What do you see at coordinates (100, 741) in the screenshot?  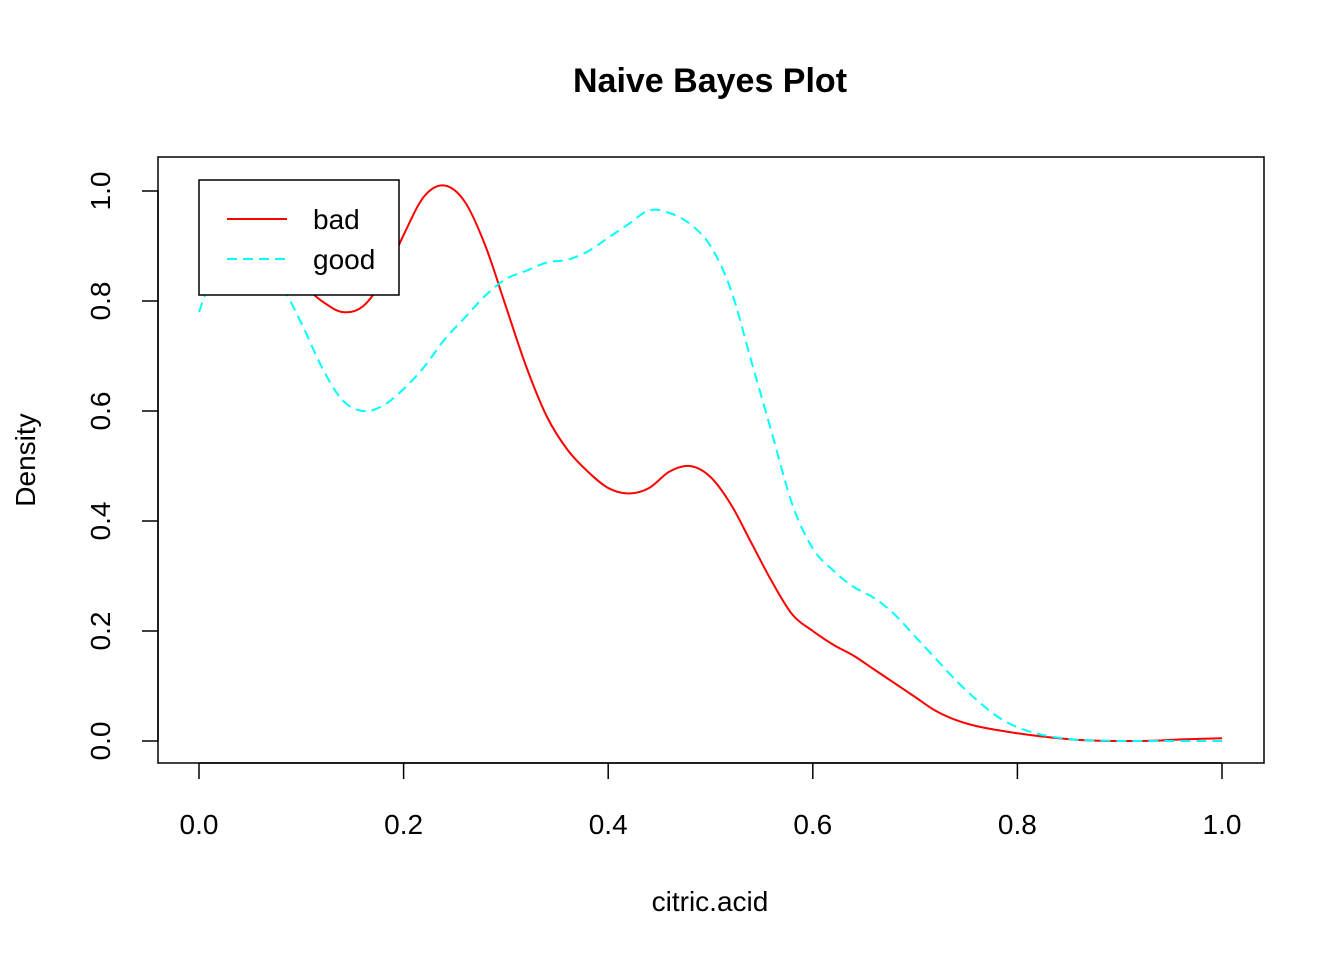 I see `y-tick-label: 0.0` at bounding box center [100, 741].